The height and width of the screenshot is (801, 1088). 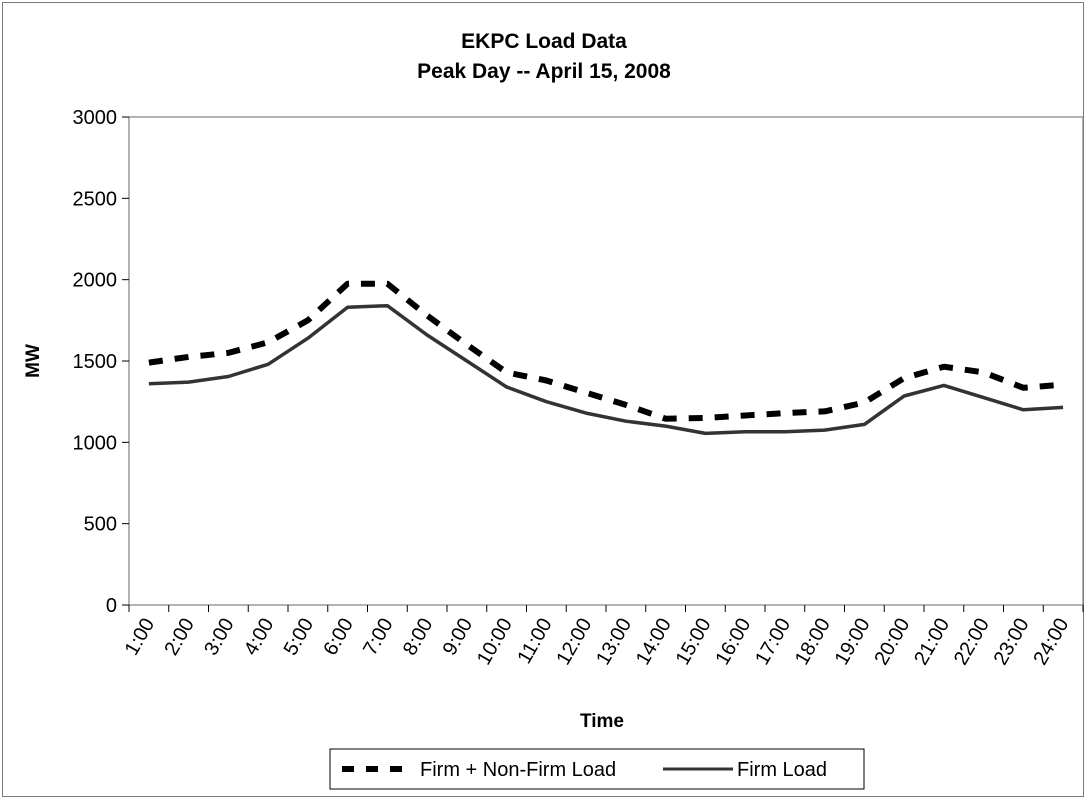 What do you see at coordinates (813, 642) in the screenshot?
I see `x-tick-label: 18:00` at bounding box center [813, 642].